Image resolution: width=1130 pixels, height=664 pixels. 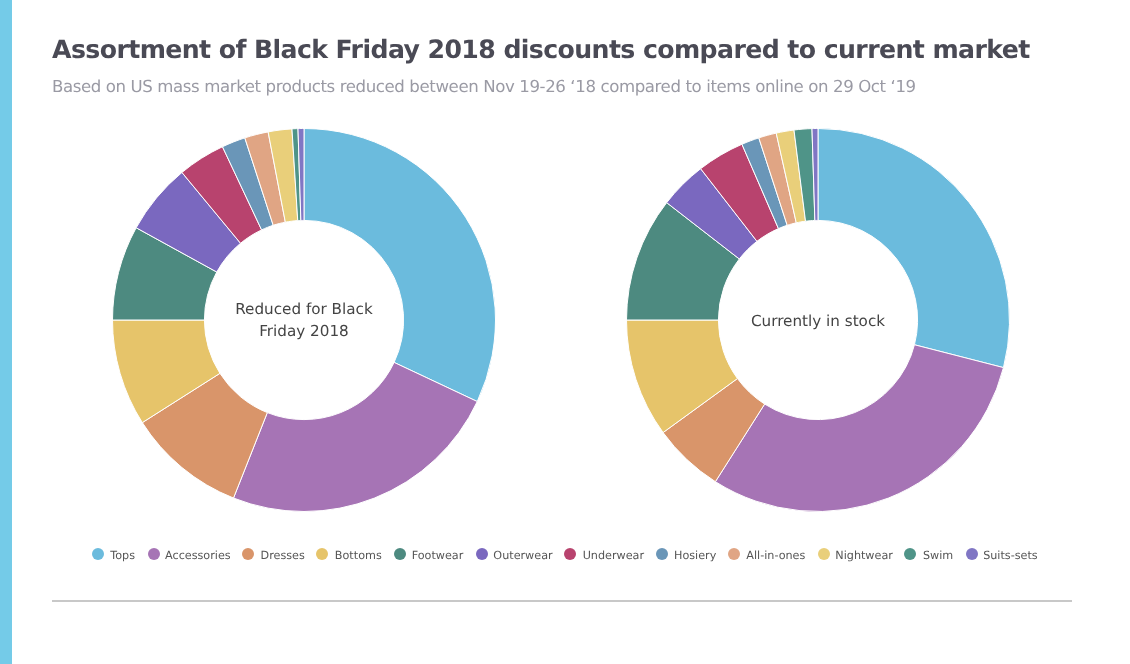 I want to click on chart-title: Assortment of Black Friday 2018 discounts compared to current market, so click(x=541, y=49).